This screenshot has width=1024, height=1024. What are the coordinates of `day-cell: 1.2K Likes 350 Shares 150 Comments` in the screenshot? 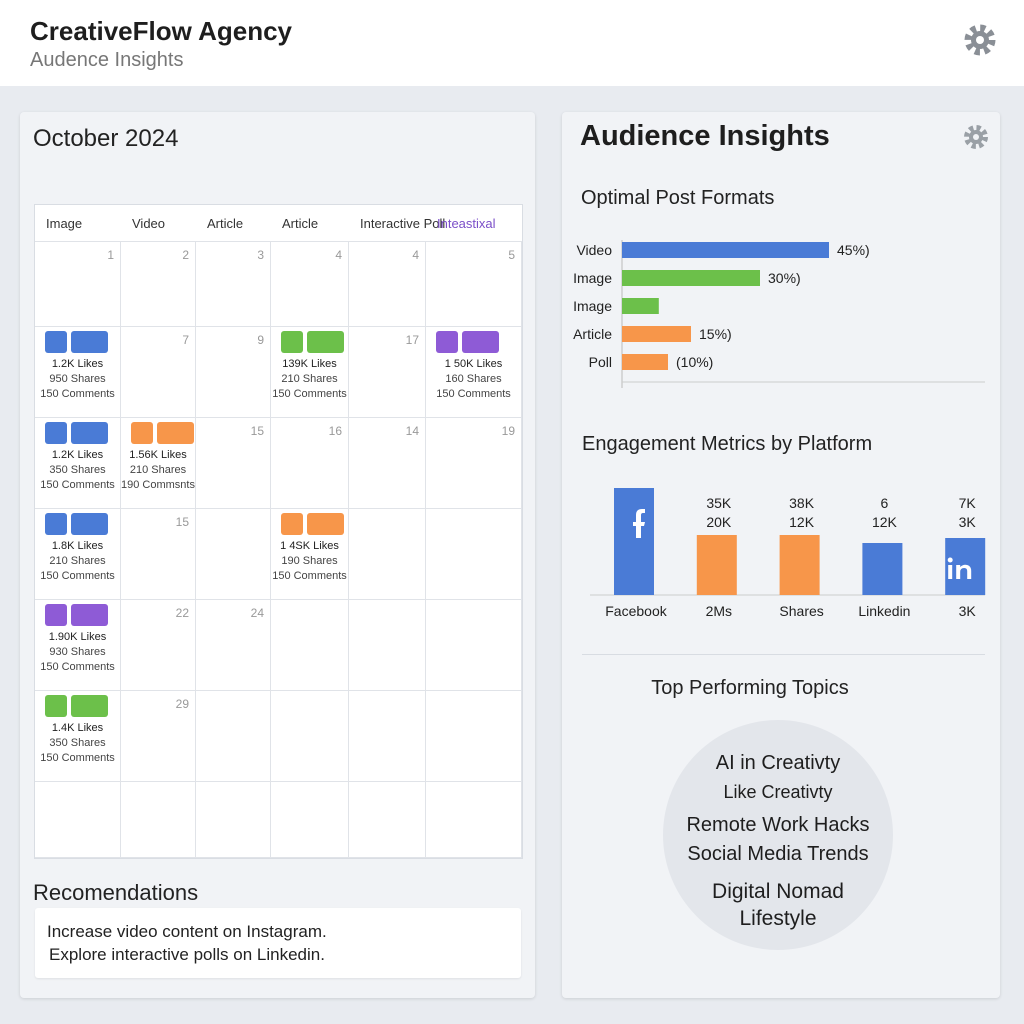 It's located at (78, 463).